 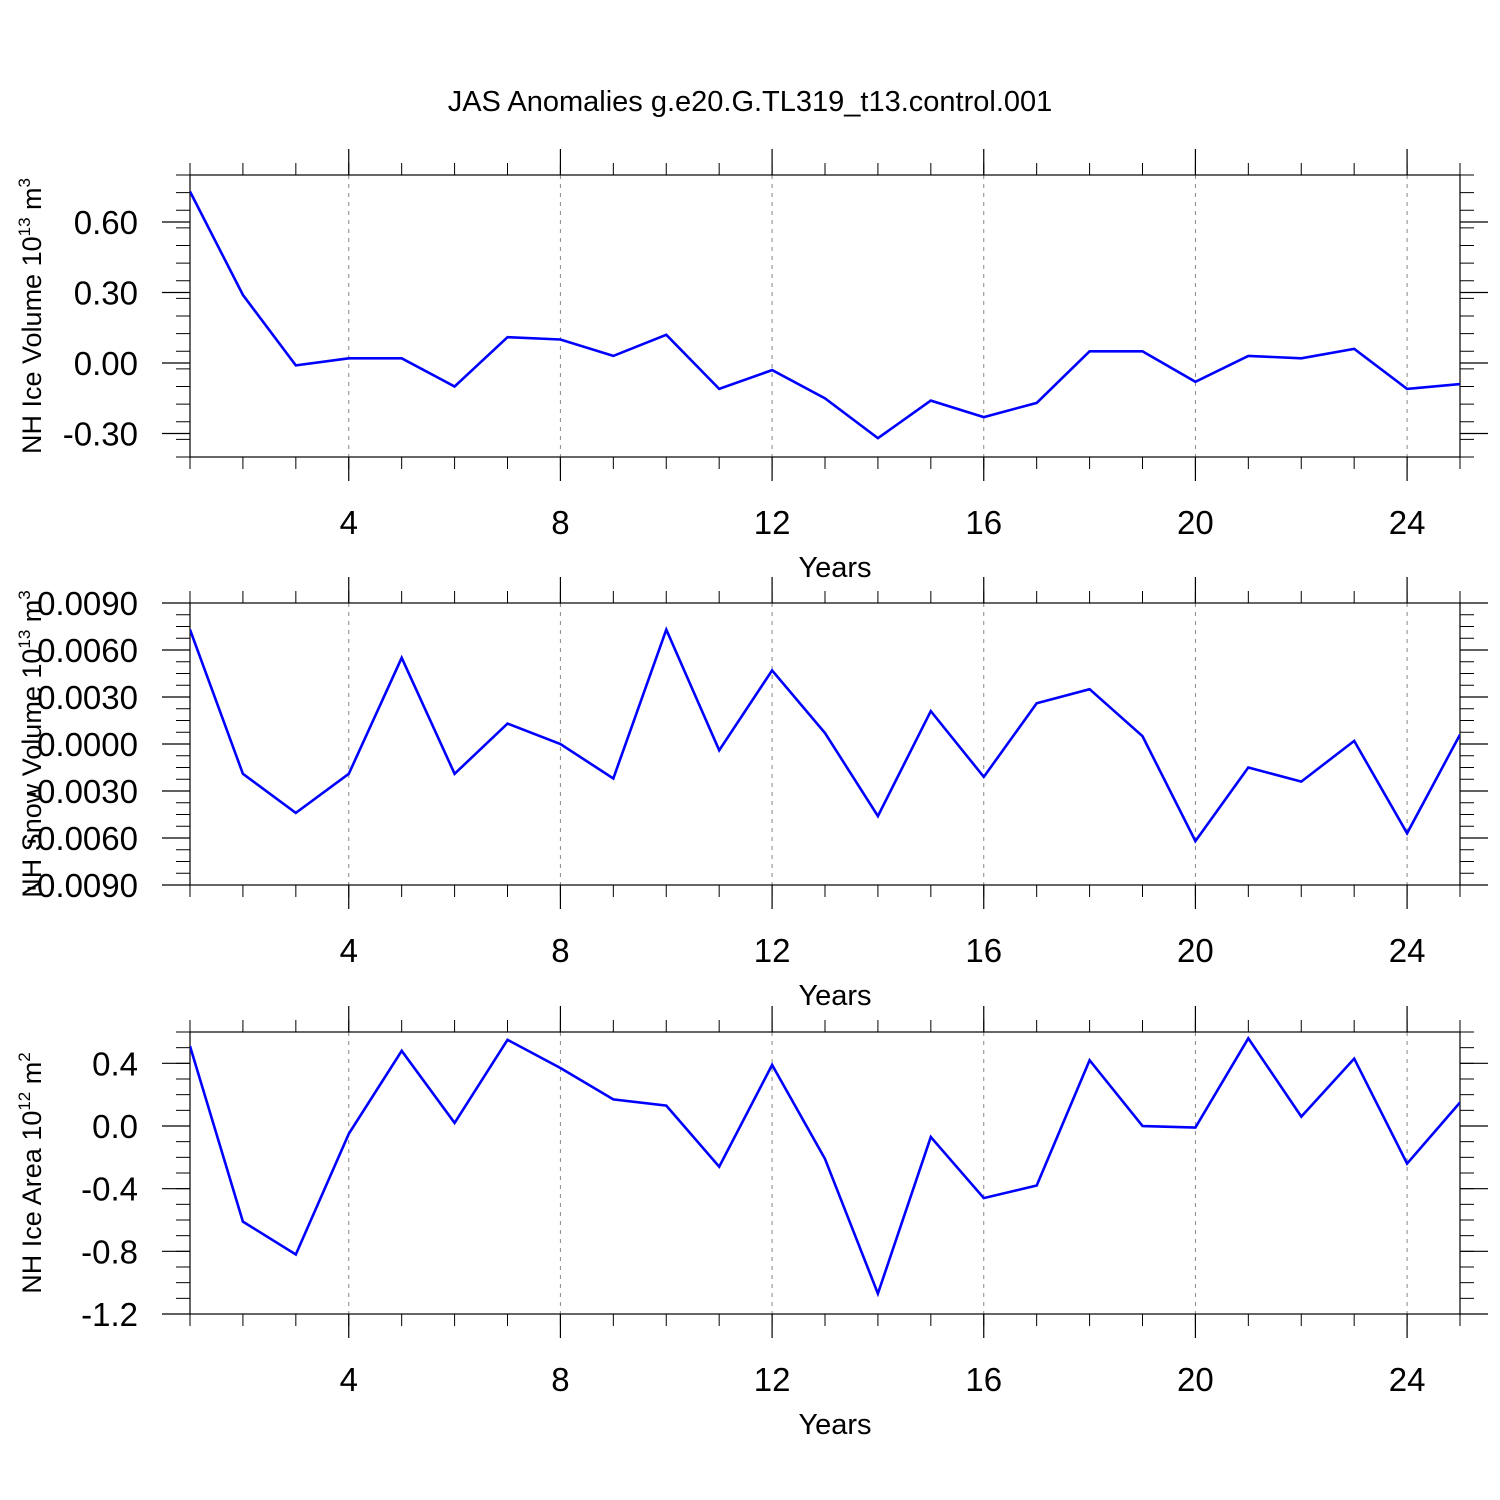 I want to click on y-axis-label: NH Ice Area 1012 m2, so click(x=31, y=1172).